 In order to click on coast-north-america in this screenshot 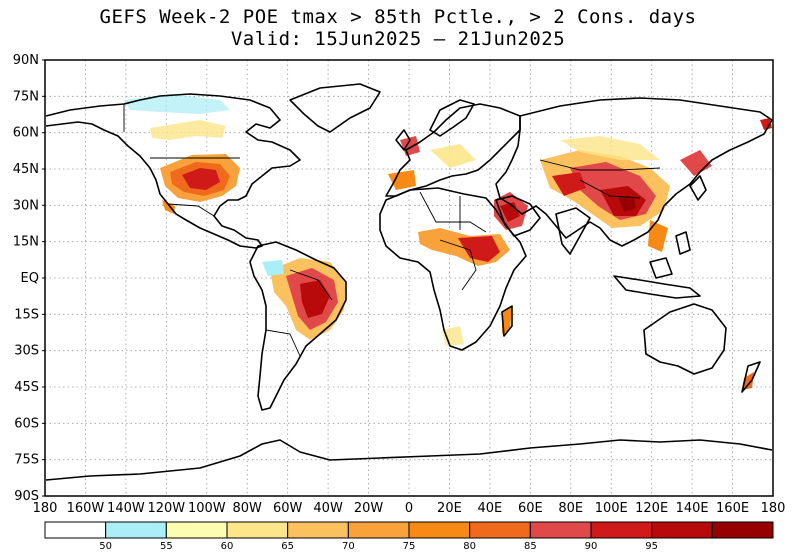, I will do `click(173, 171)`.